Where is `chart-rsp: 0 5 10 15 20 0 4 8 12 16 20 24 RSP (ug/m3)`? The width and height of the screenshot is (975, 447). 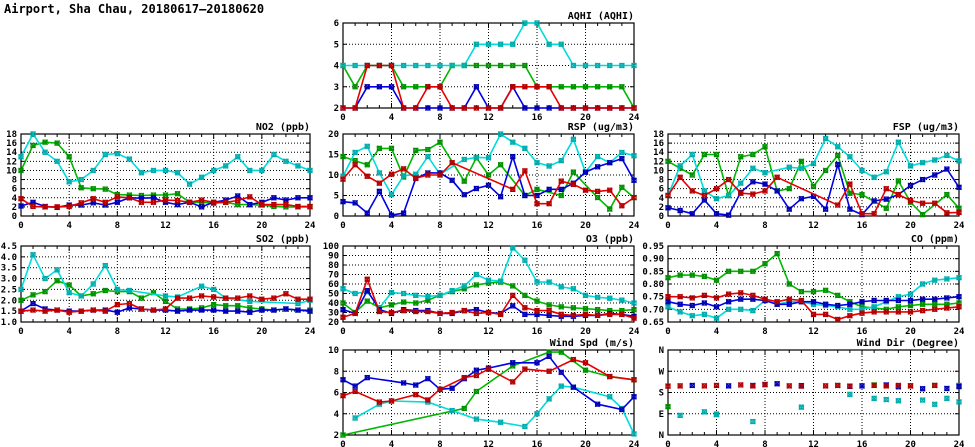
chart-rsp: 0 5 10 15 20 0 4 8 12 16 20 24 RSP (ug/m3) is located at coordinates (484, 176).